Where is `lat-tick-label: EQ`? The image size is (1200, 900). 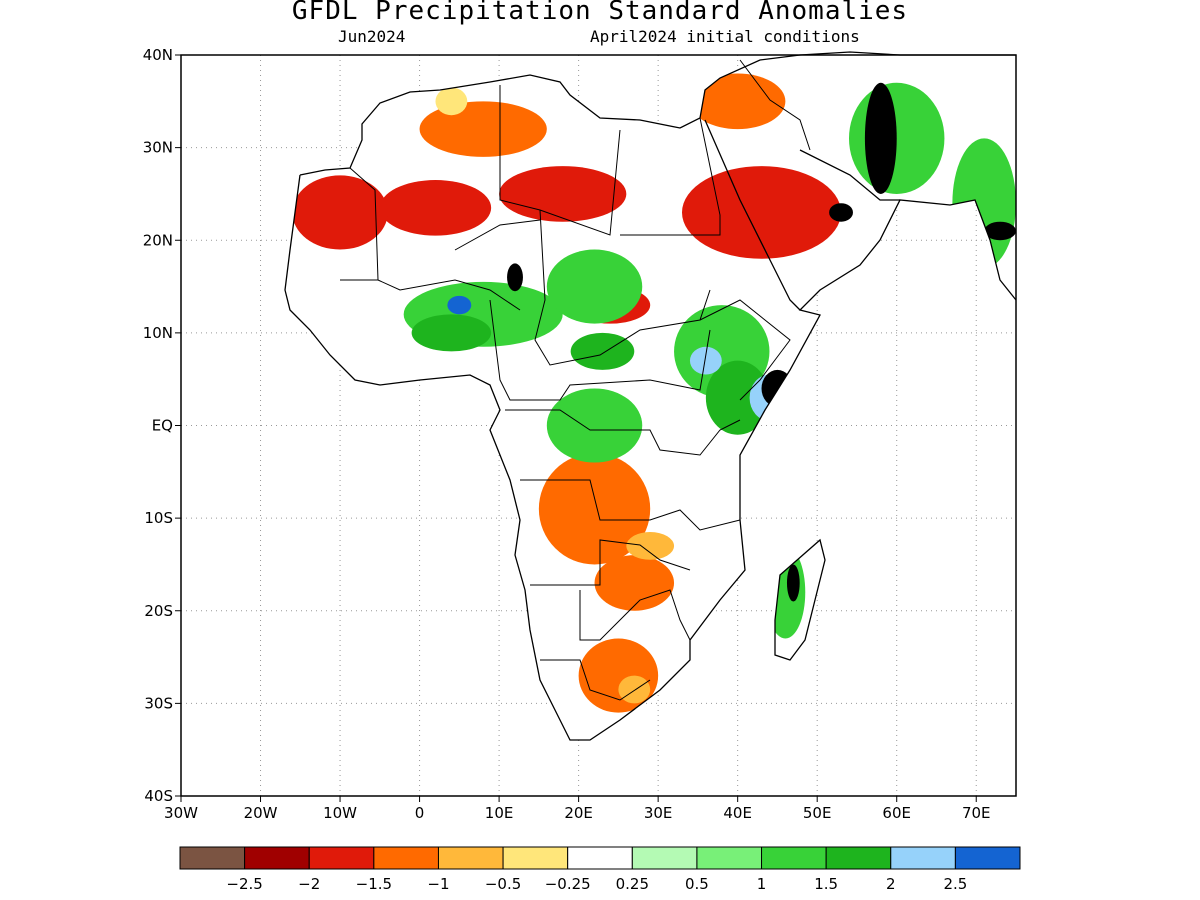
lat-tick-label: EQ is located at coordinates (162, 426).